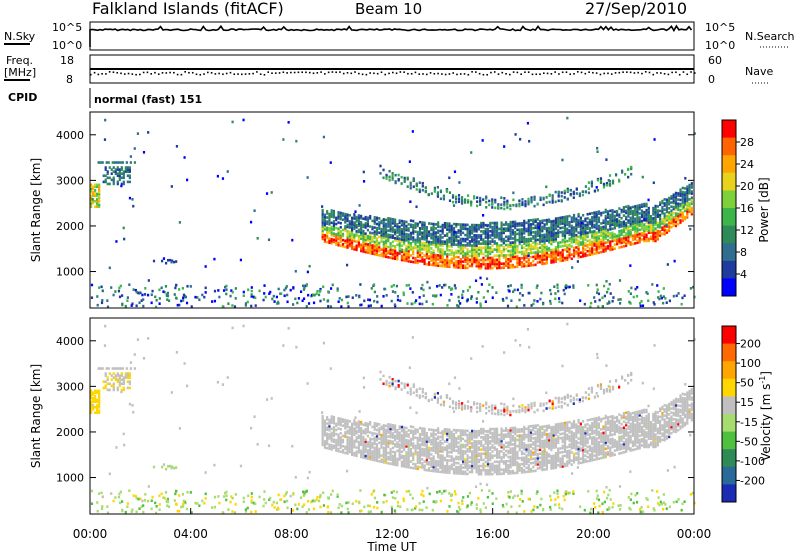 The image size is (800, 554). Describe the element at coordinates (70, 180) in the screenshot. I see `y-tick-label: 3000` at that location.